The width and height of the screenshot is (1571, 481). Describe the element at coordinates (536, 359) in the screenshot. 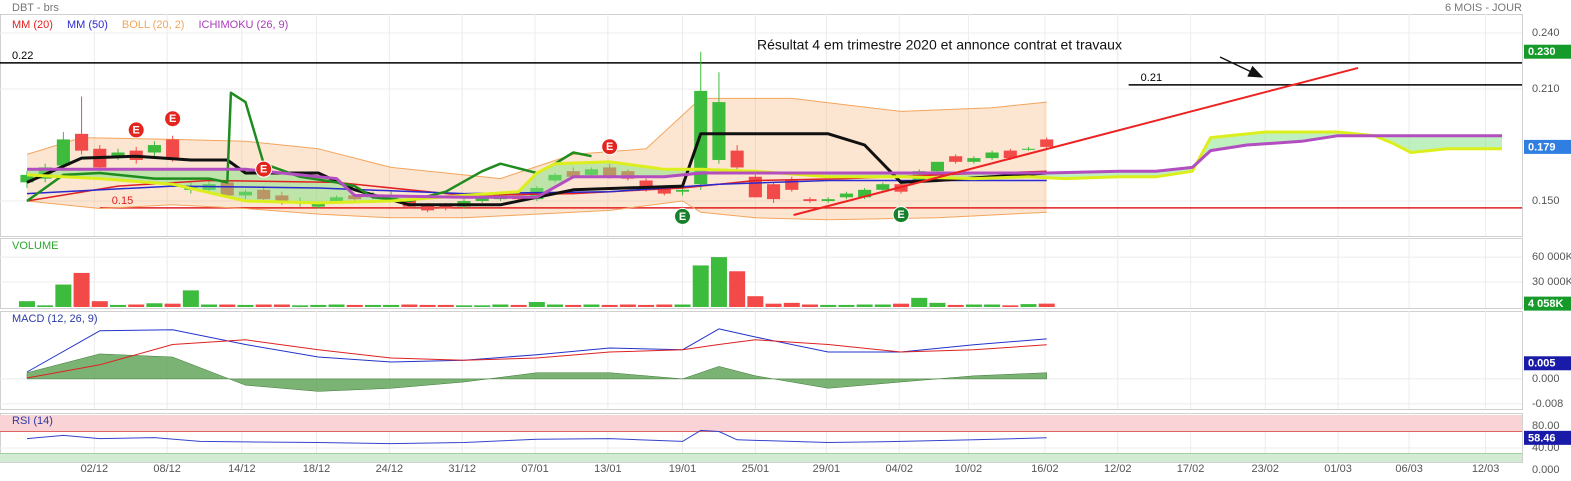

I see `indicator-line` at that location.